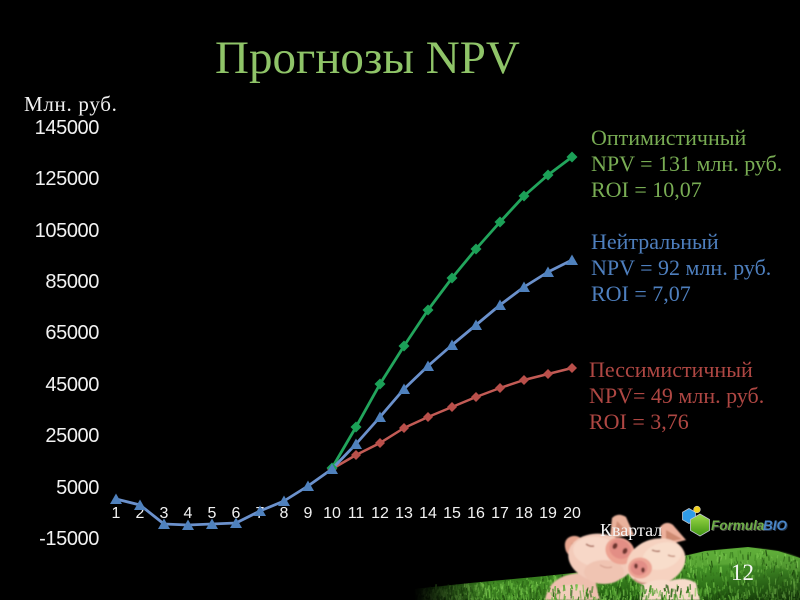  What do you see at coordinates (641, 293) in the screenshot?
I see `svg-text: ROI = 7,07` at bounding box center [641, 293].